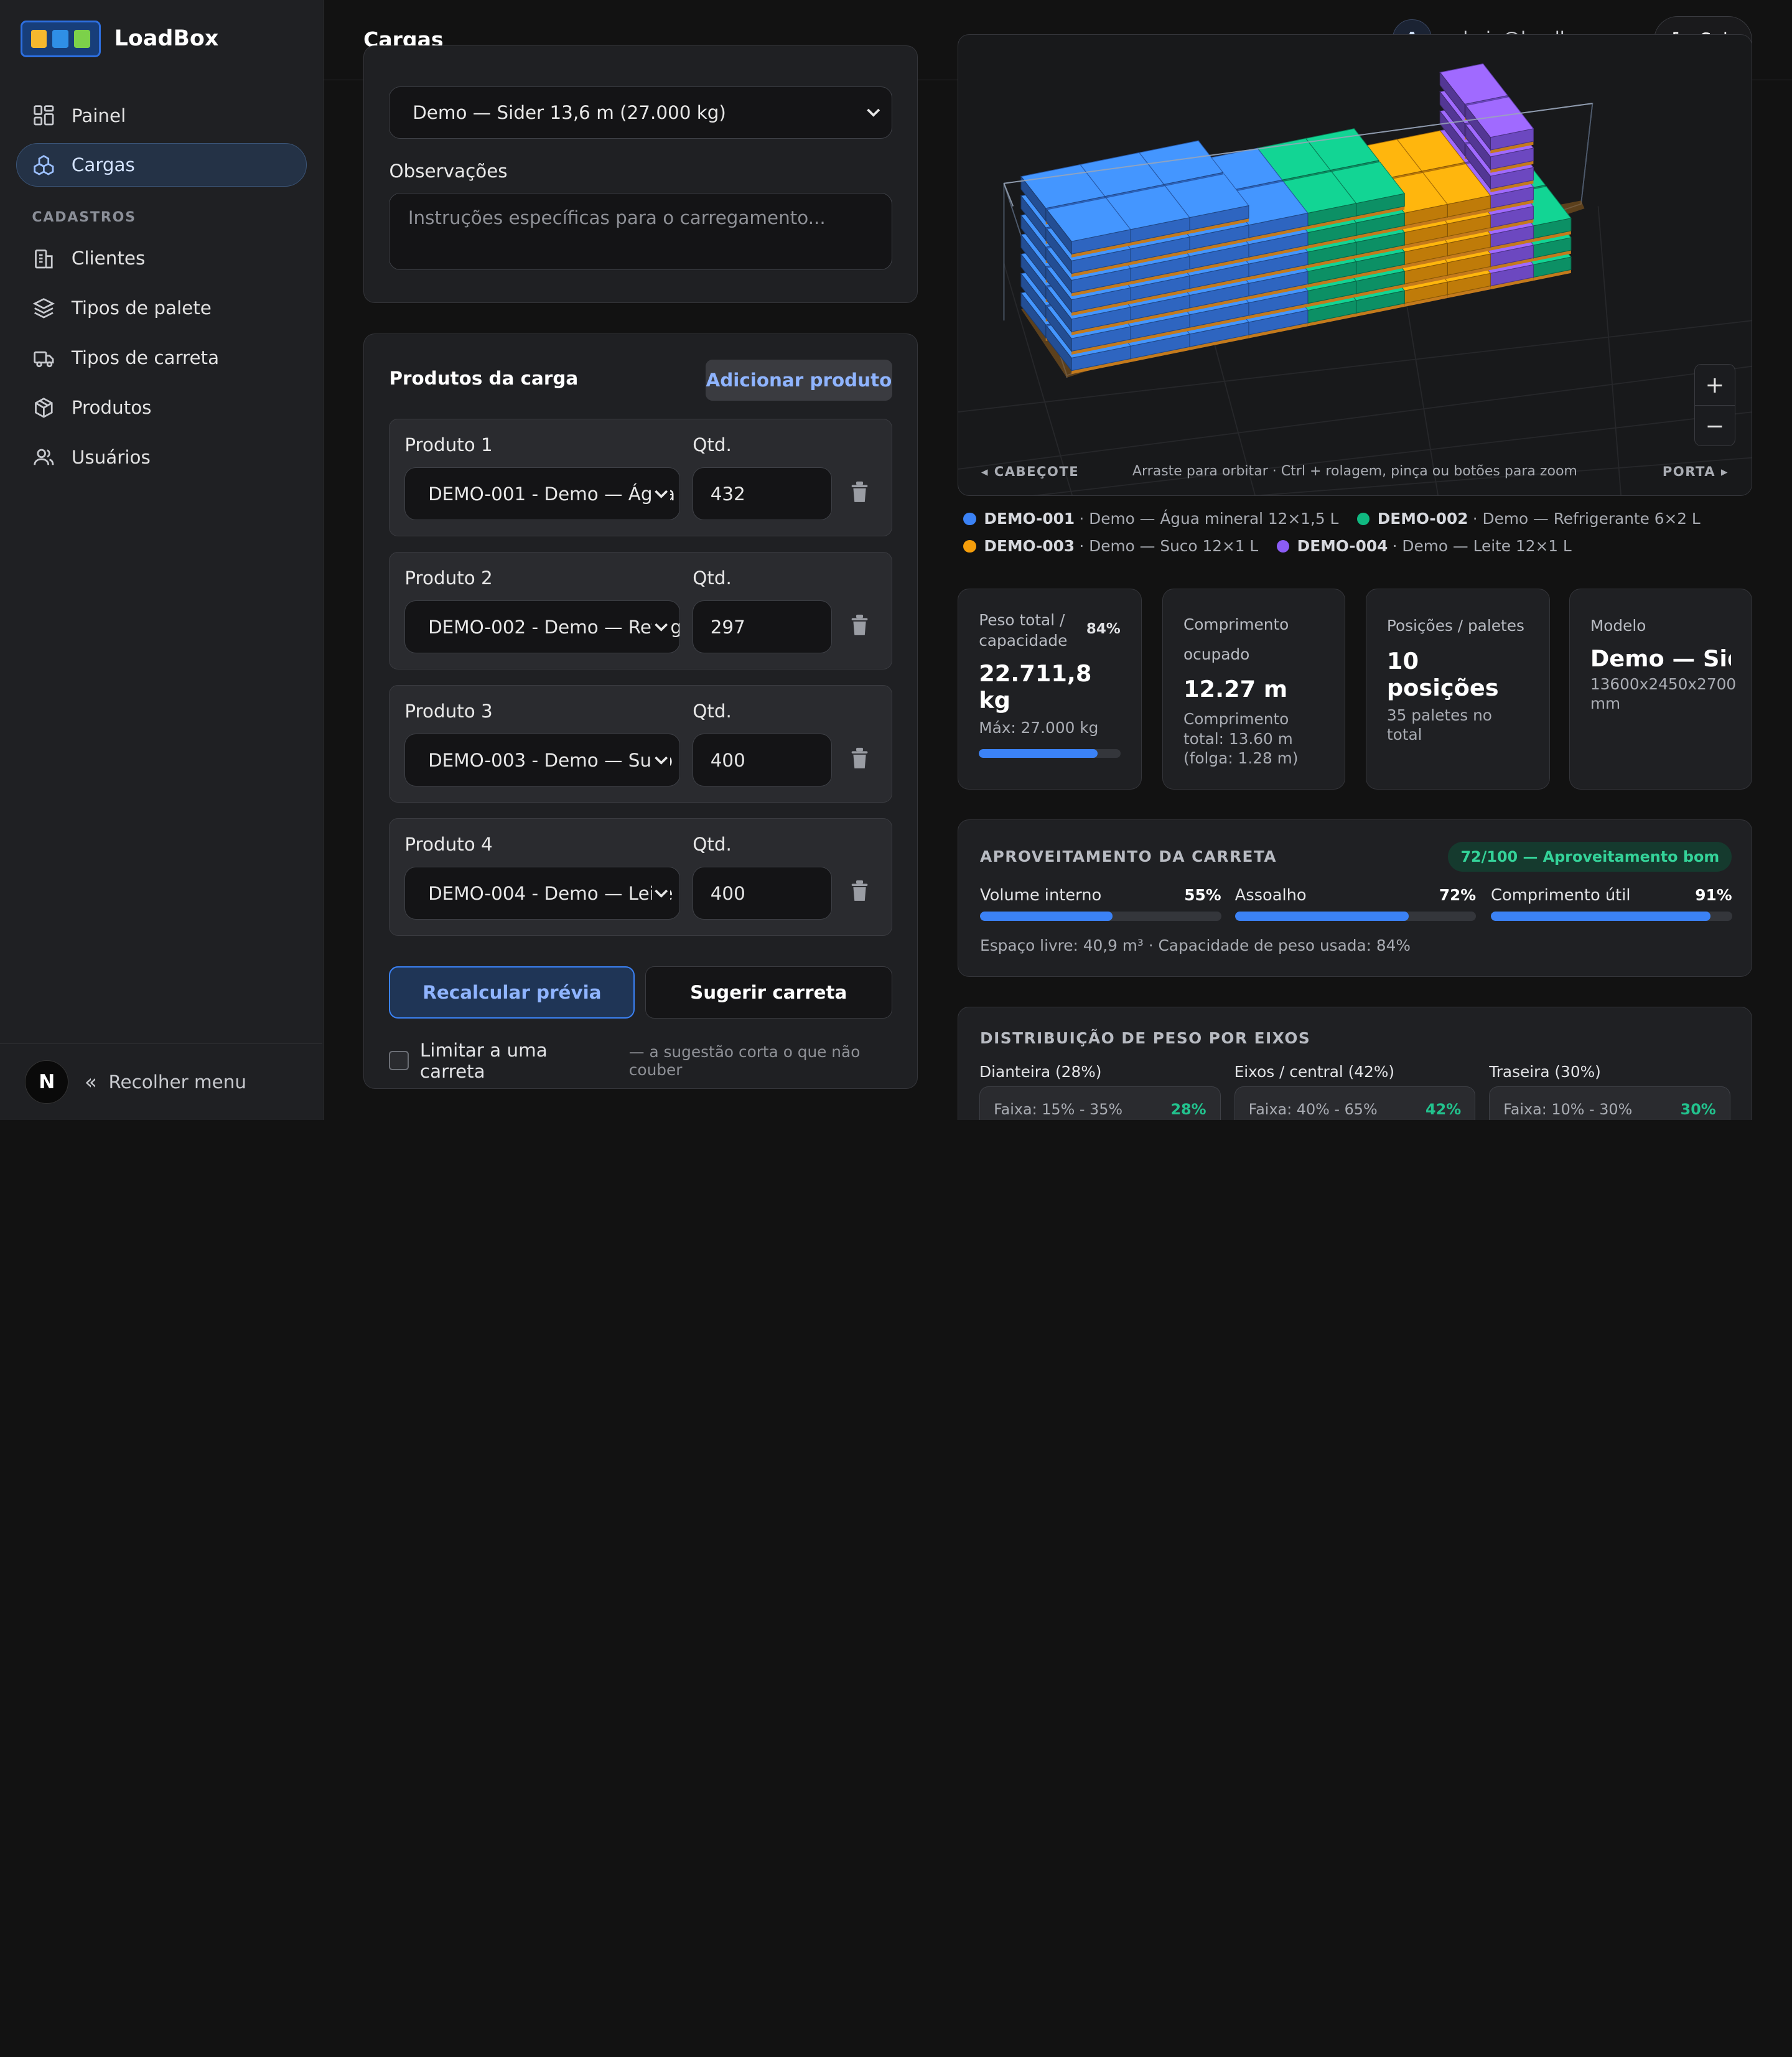 The width and height of the screenshot is (1792, 2057). What do you see at coordinates (161, 457) in the screenshot?
I see `sidebar-item-usuarios: Usuários` at bounding box center [161, 457].